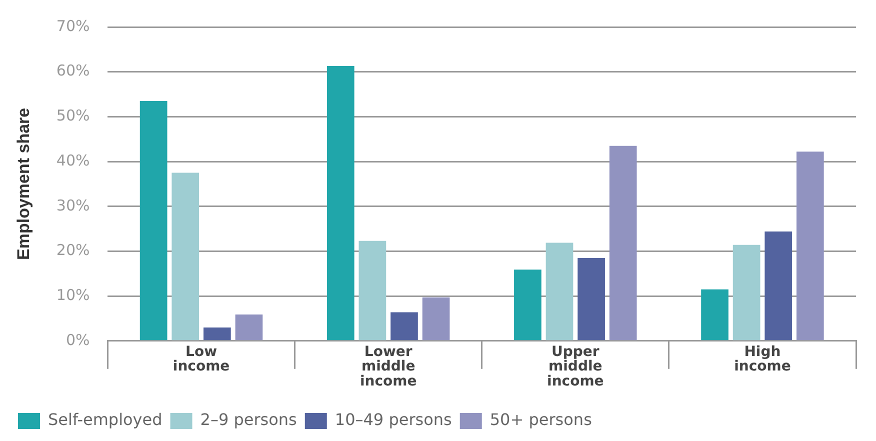 The height and width of the screenshot is (441, 876). I want to click on legend-label: Self-employed, so click(105, 420).